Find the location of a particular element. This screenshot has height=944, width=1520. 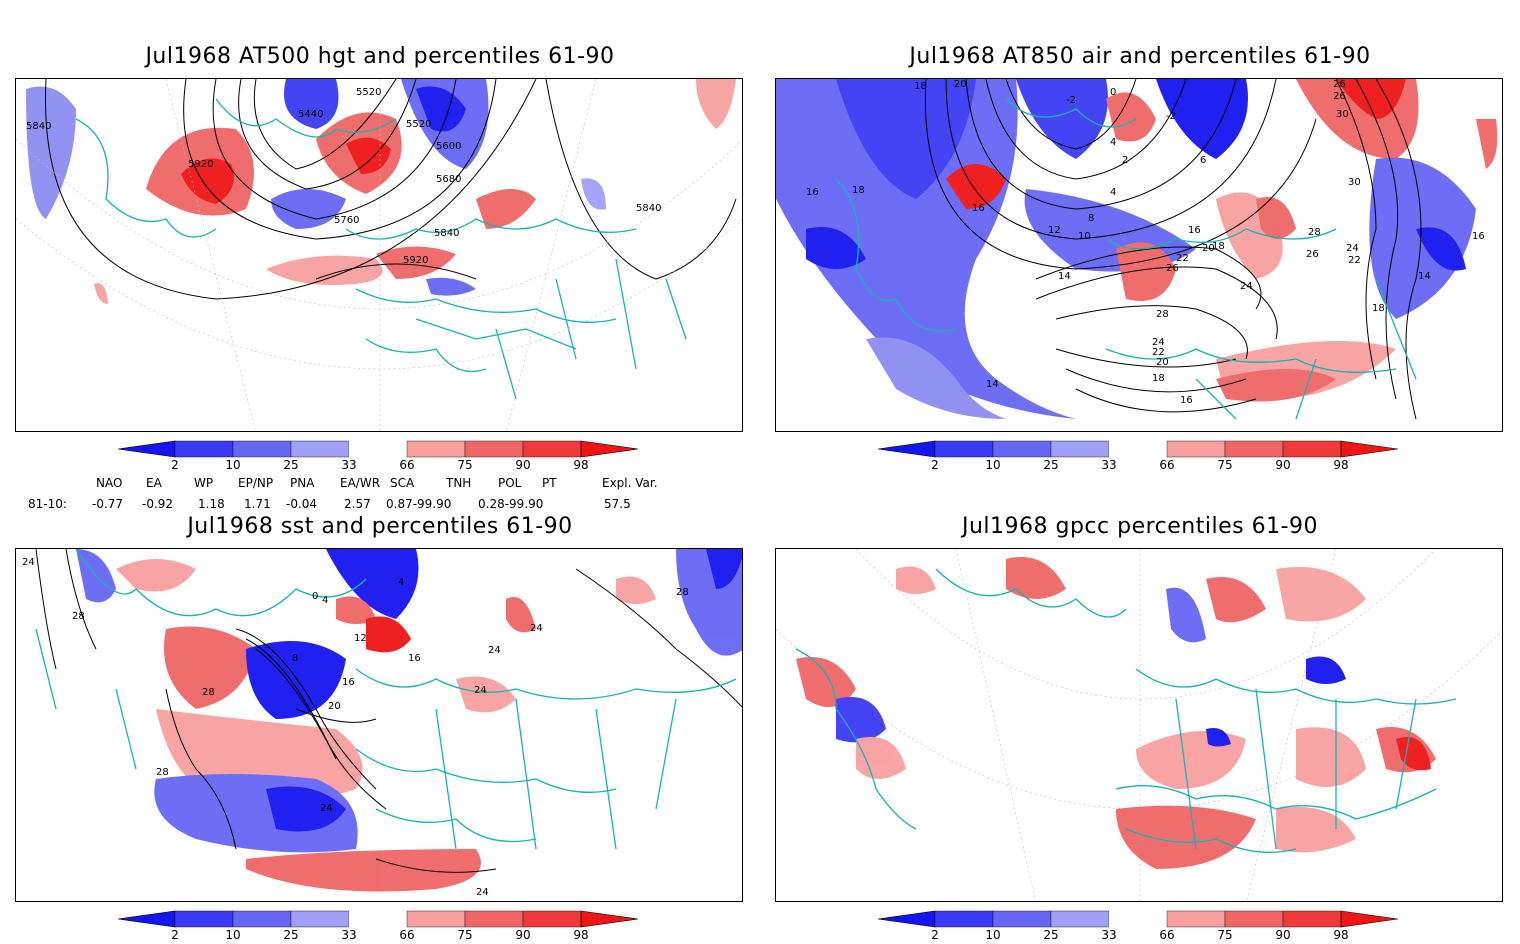

index-name: NAO is located at coordinates (109, 483).